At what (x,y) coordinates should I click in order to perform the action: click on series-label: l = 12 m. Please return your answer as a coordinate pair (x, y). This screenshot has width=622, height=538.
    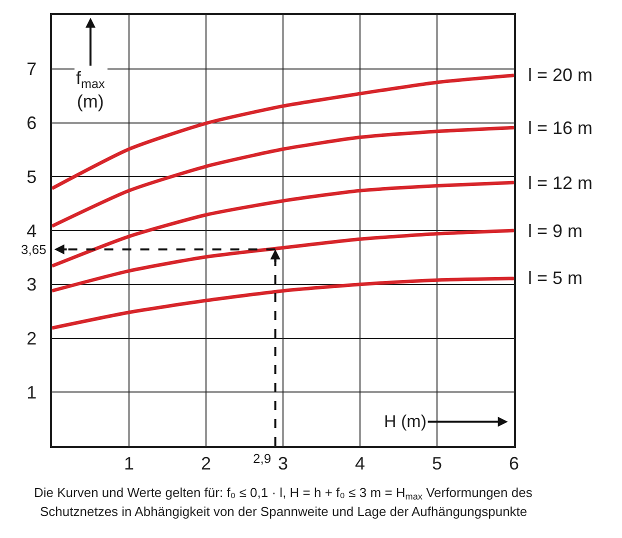
    Looking at the image, I should click on (560, 183).